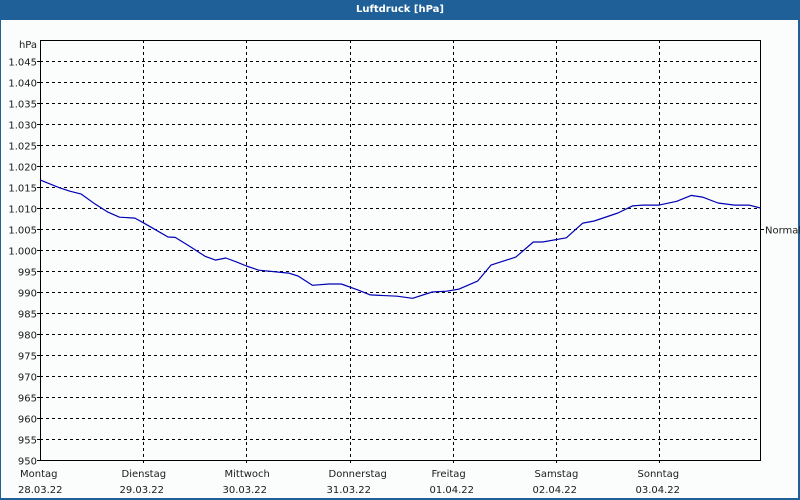 Image resolution: width=800 pixels, height=500 pixels. Describe the element at coordinates (557, 474) in the screenshot. I see `x-day-label: Samstag` at that location.